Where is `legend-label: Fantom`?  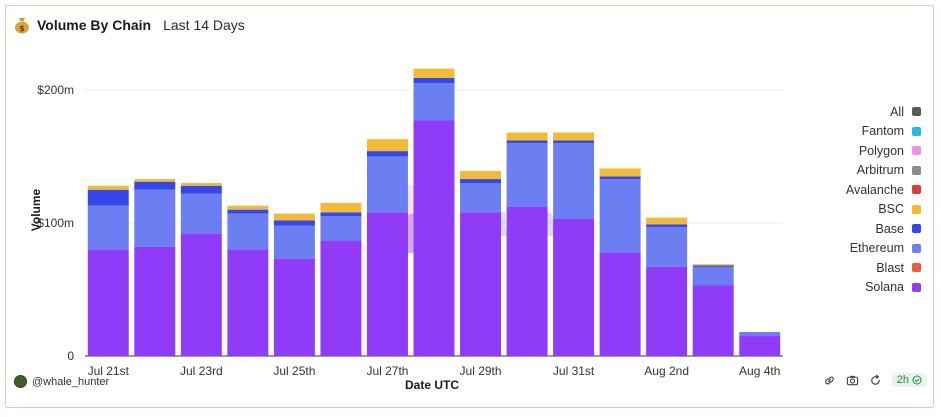
legend-label: Fantom is located at coordinates (882, 131).